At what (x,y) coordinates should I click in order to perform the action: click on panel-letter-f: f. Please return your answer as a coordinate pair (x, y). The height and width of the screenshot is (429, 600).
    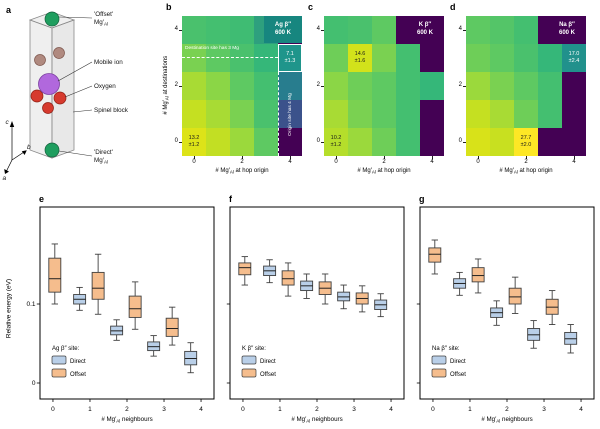
    Looking at the image, I should click on (231, 199).